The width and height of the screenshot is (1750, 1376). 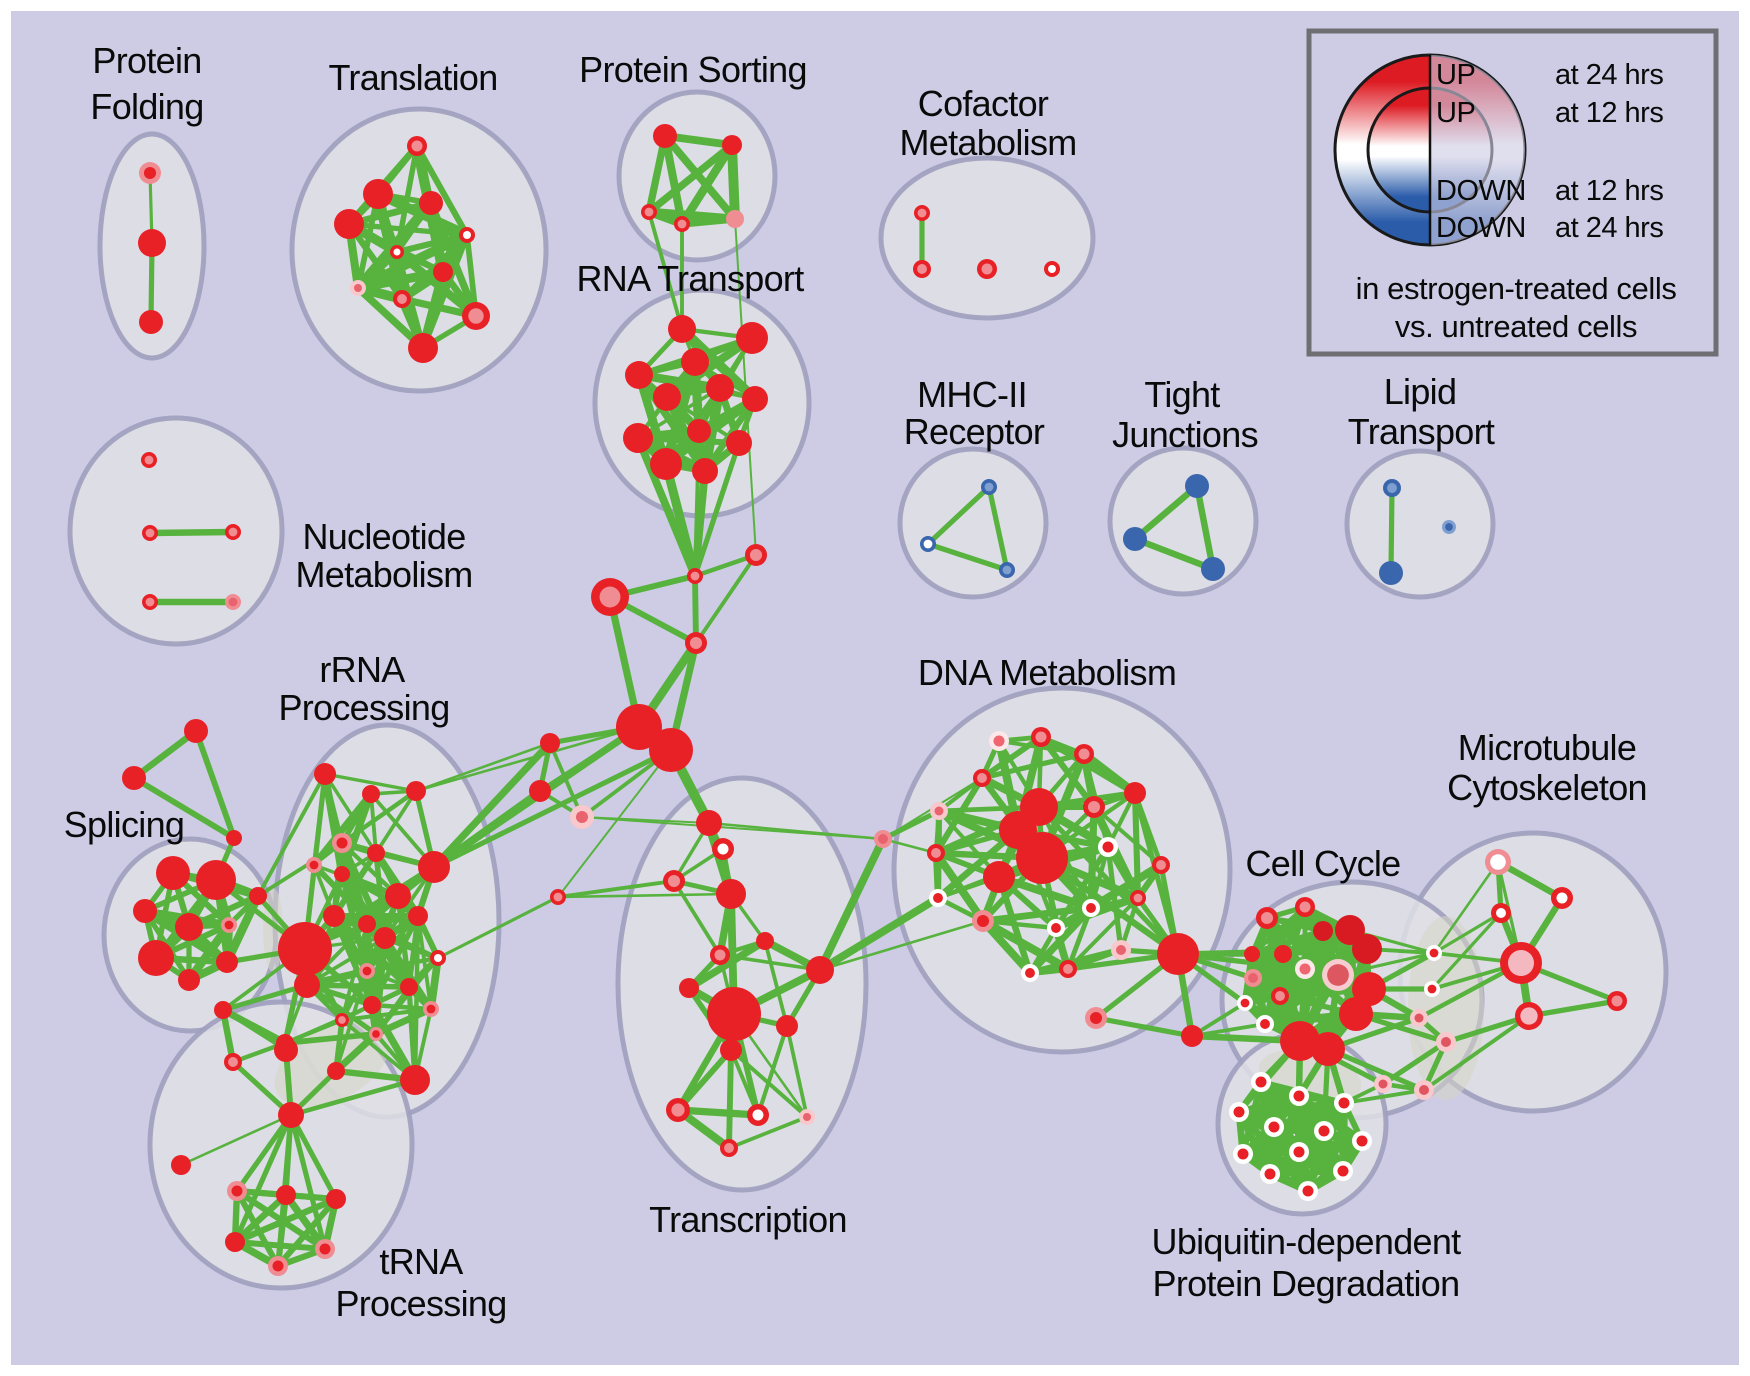 I want to click on svg-text: Splicing, so click(x=124, y=824).